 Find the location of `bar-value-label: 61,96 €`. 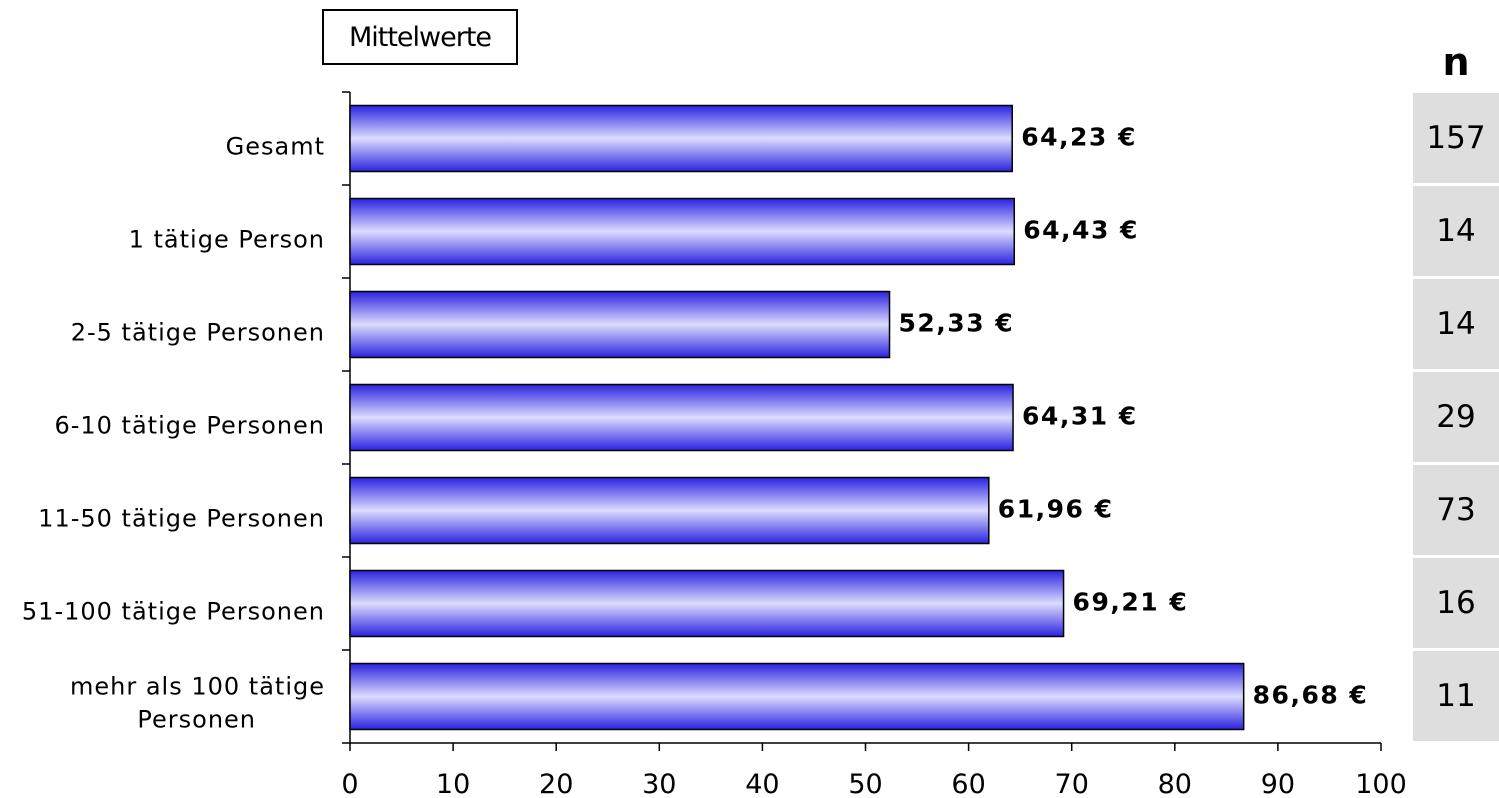

bar-value-label: 61,96 € is located at coordinates (1056, 509).